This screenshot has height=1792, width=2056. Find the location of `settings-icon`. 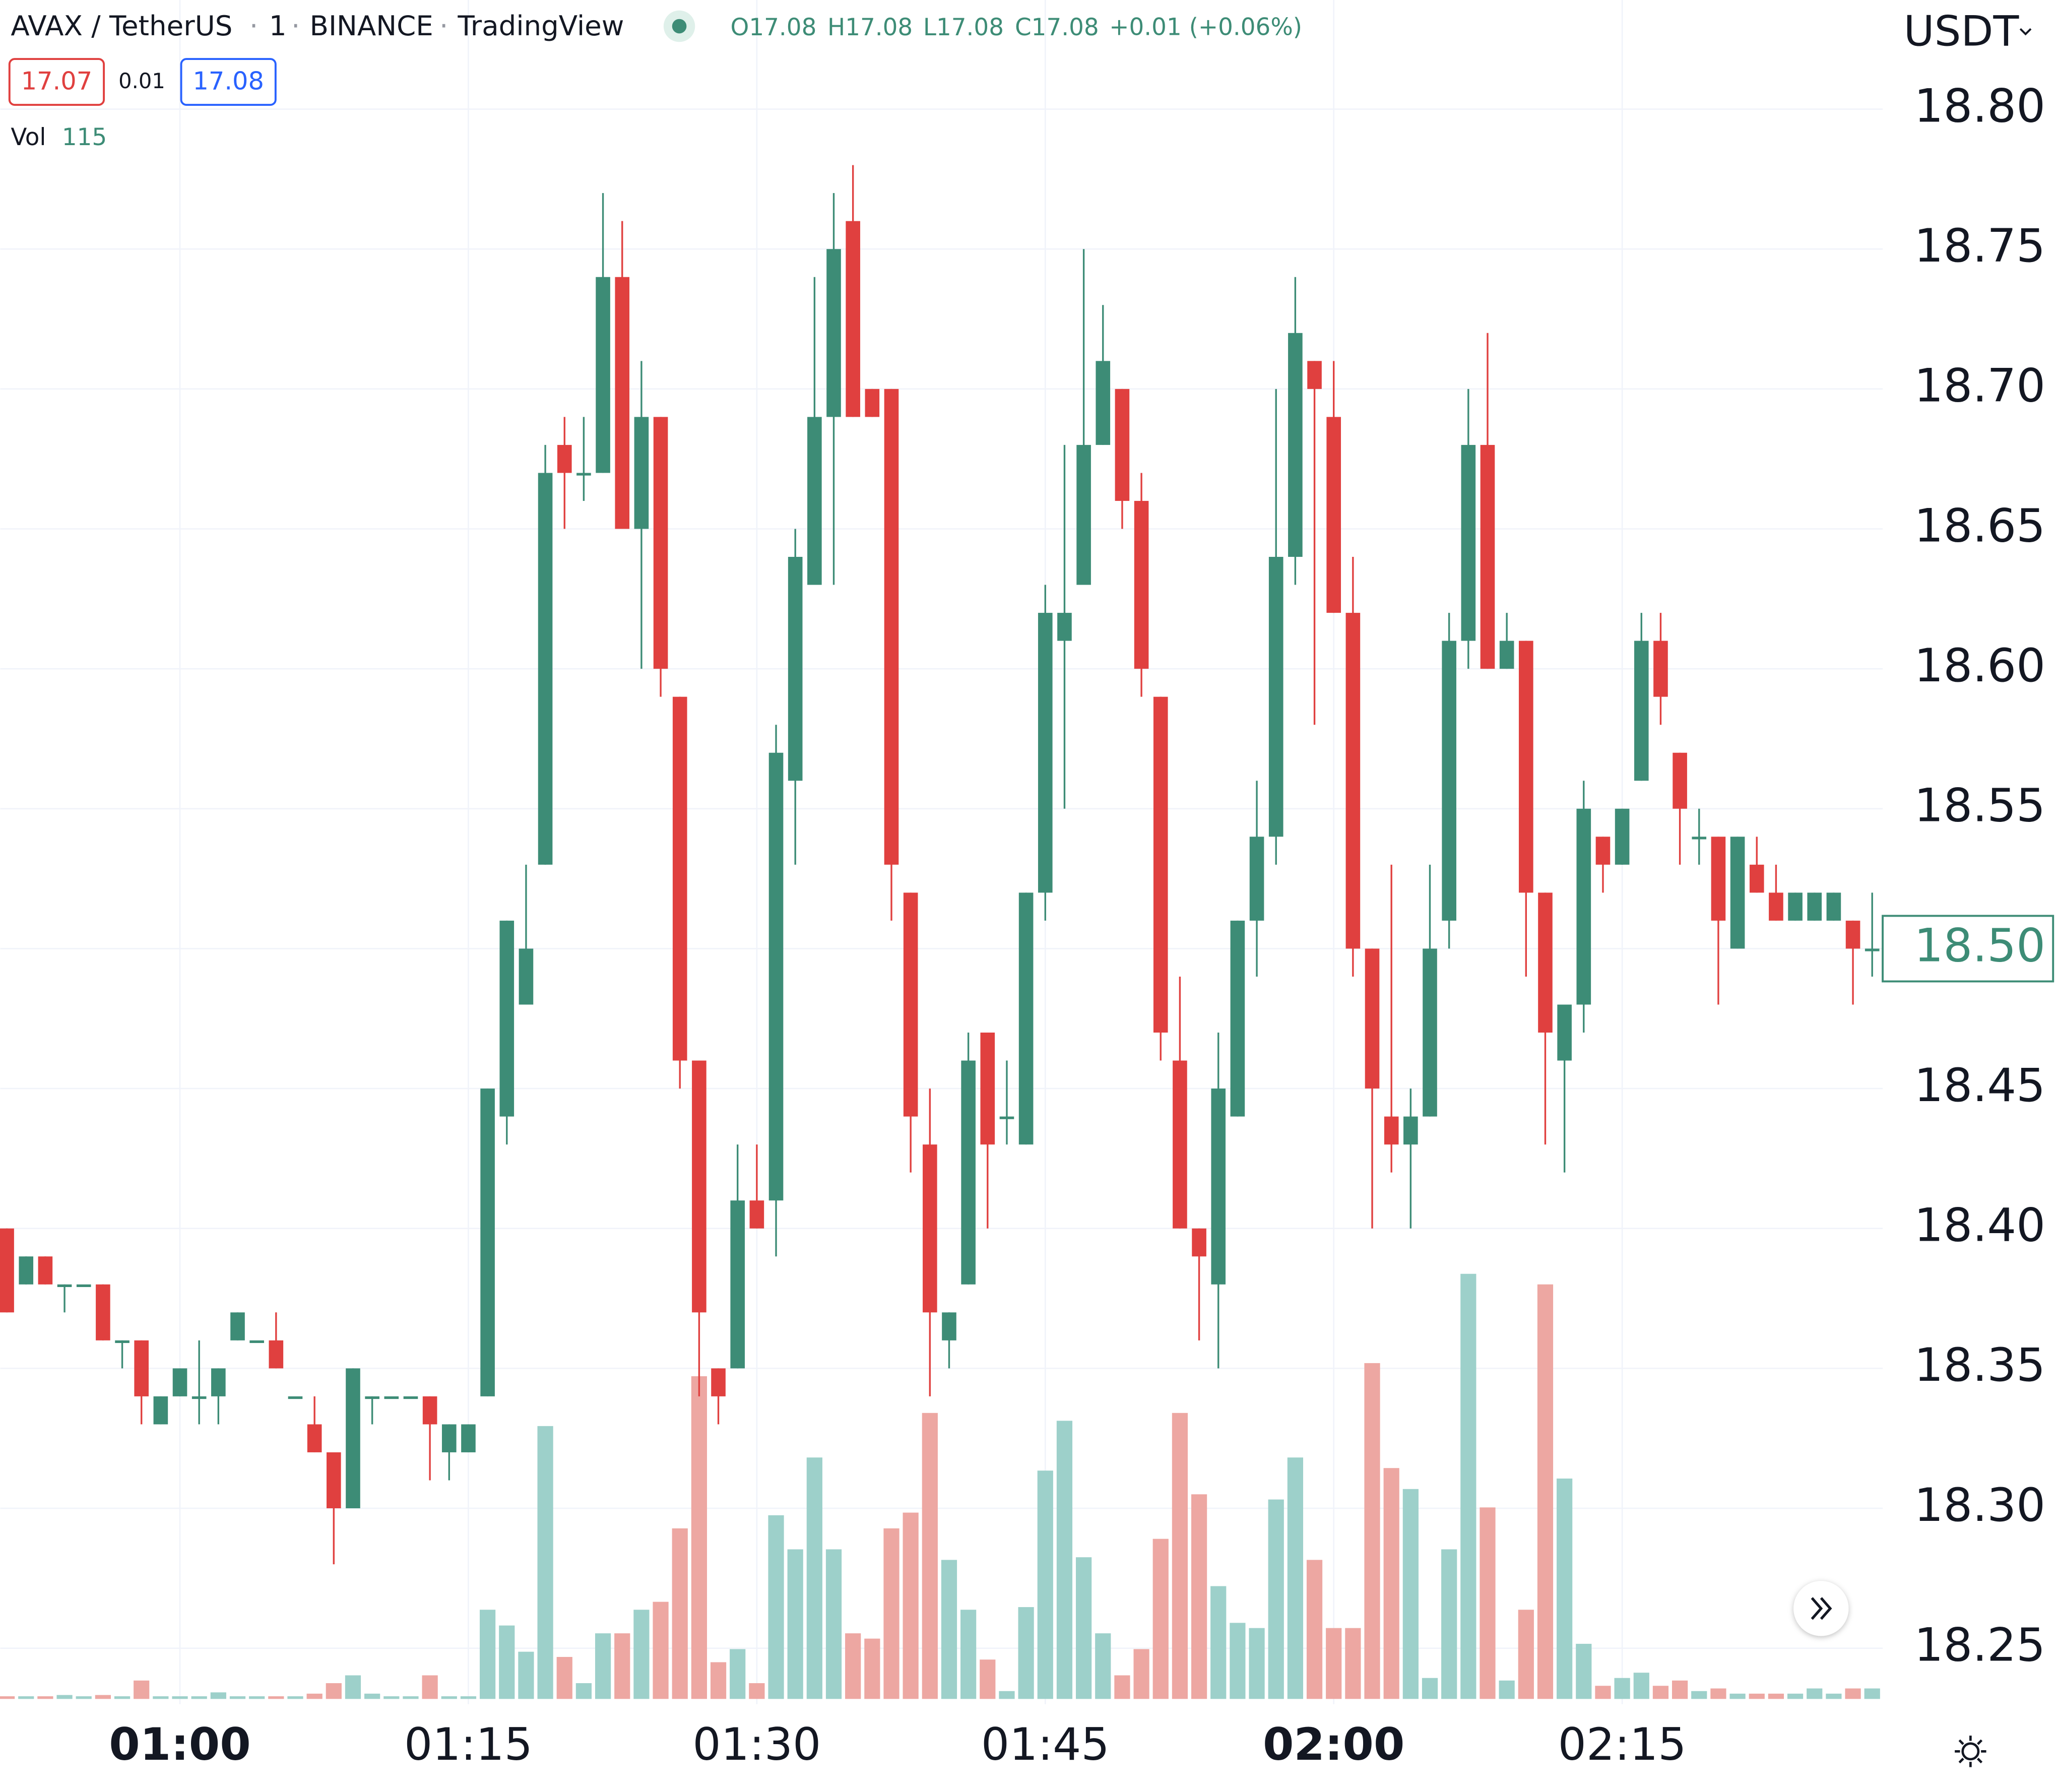

settings-icon is located at coordinates (1970, 1751).